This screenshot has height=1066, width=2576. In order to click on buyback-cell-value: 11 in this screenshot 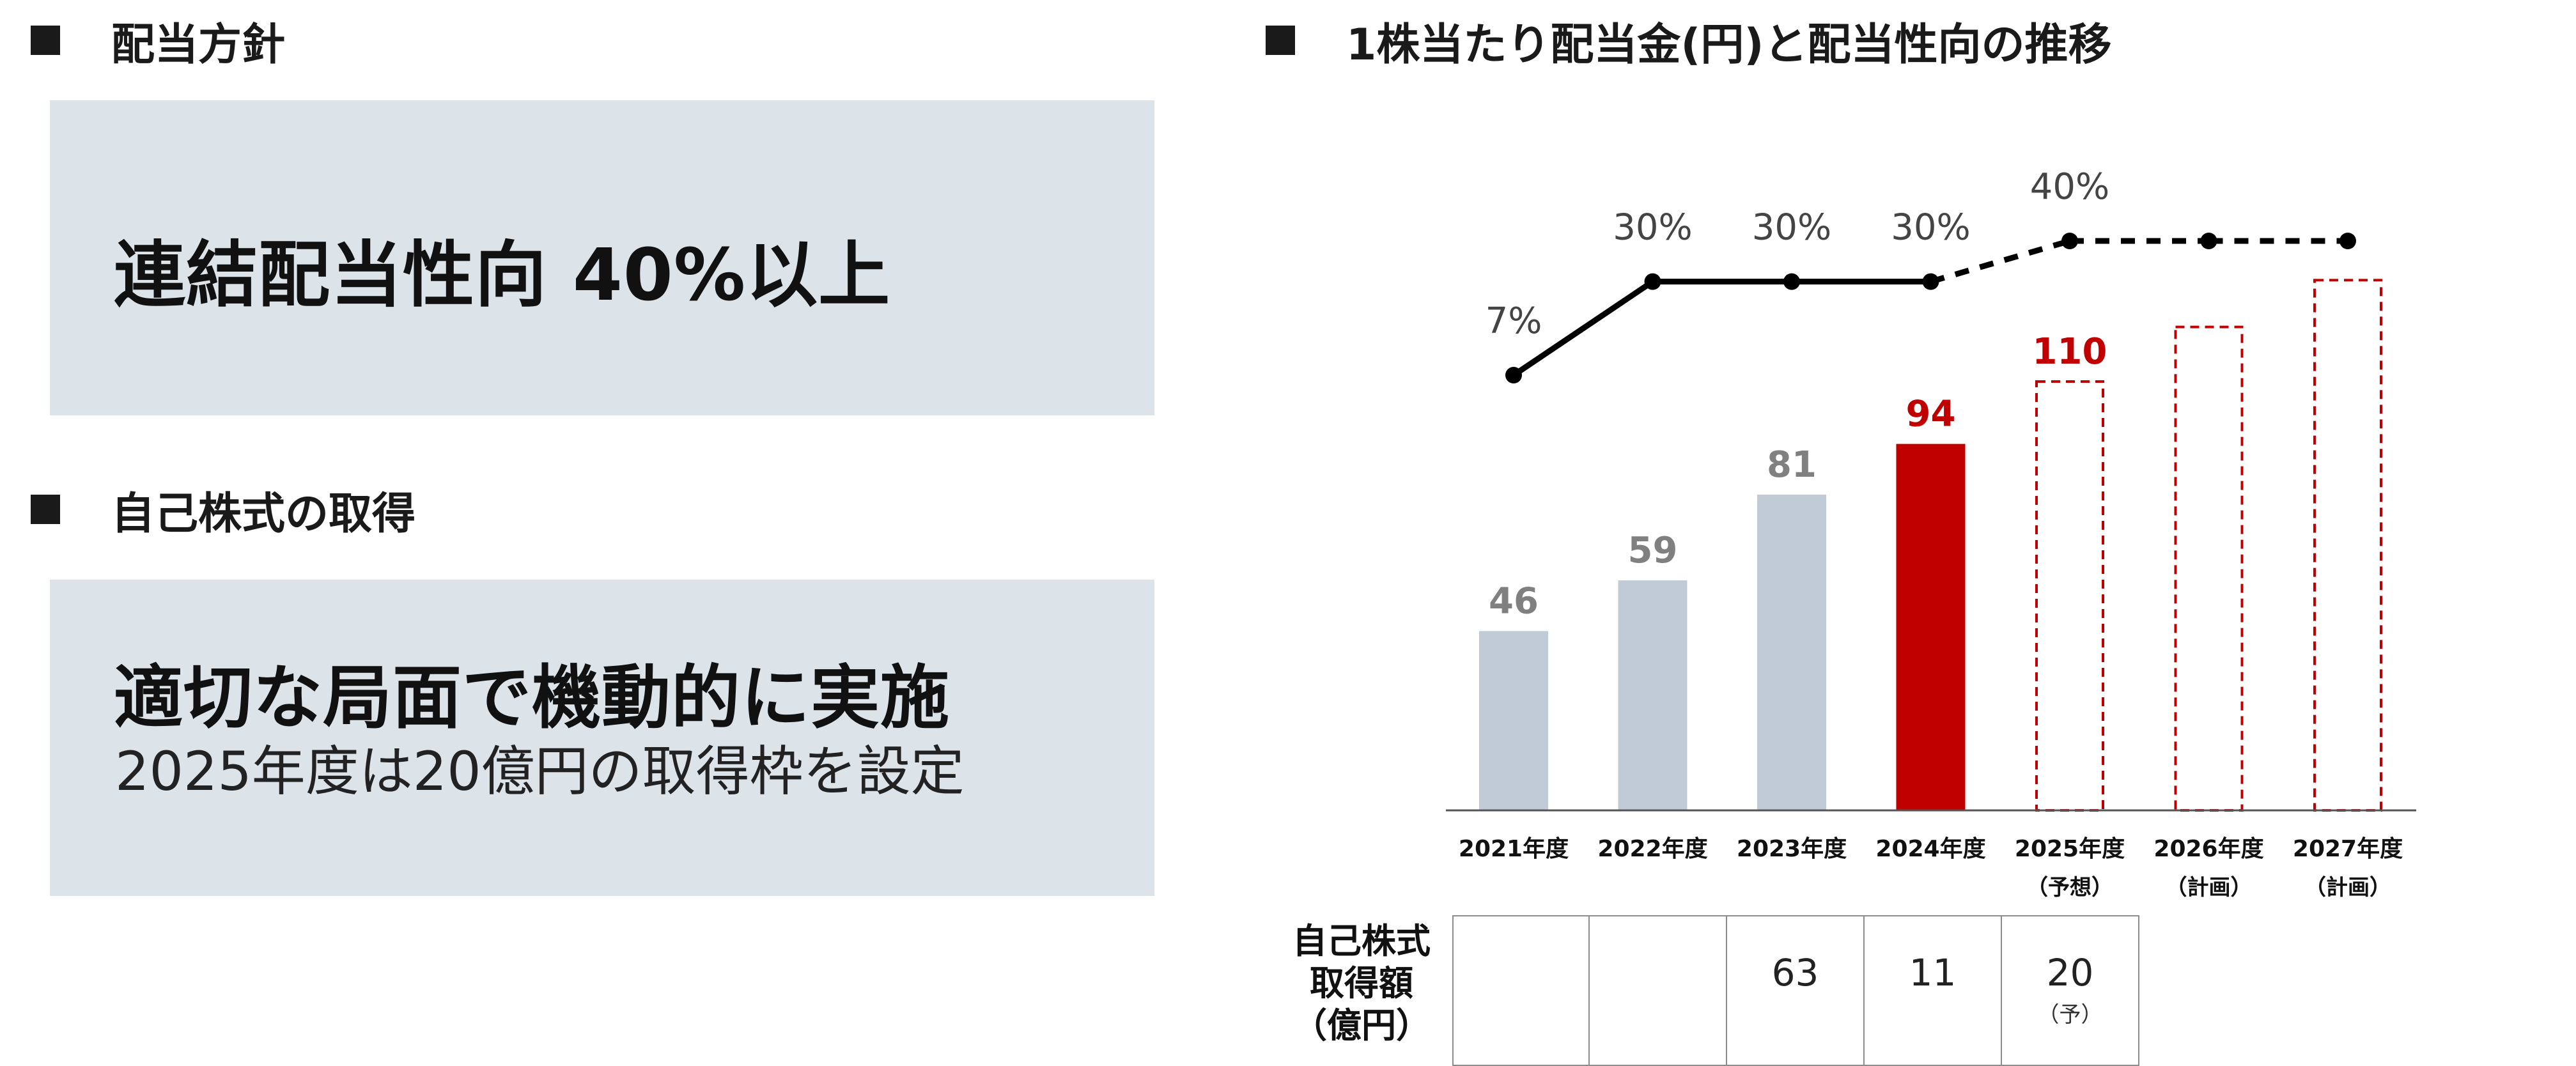, I will do `click(1933, 972)`.